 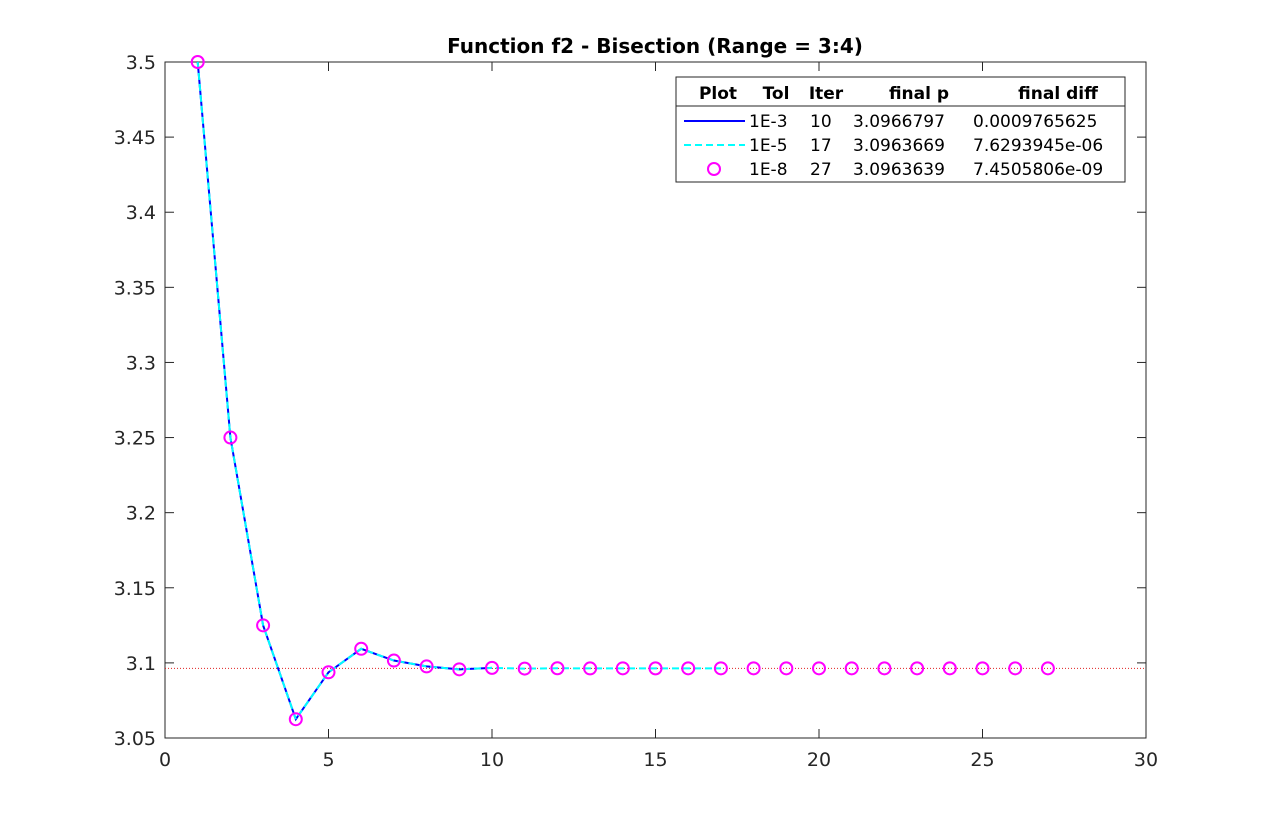 I want to click on y-tick-label: 3.5, so click(x=141, y=63).